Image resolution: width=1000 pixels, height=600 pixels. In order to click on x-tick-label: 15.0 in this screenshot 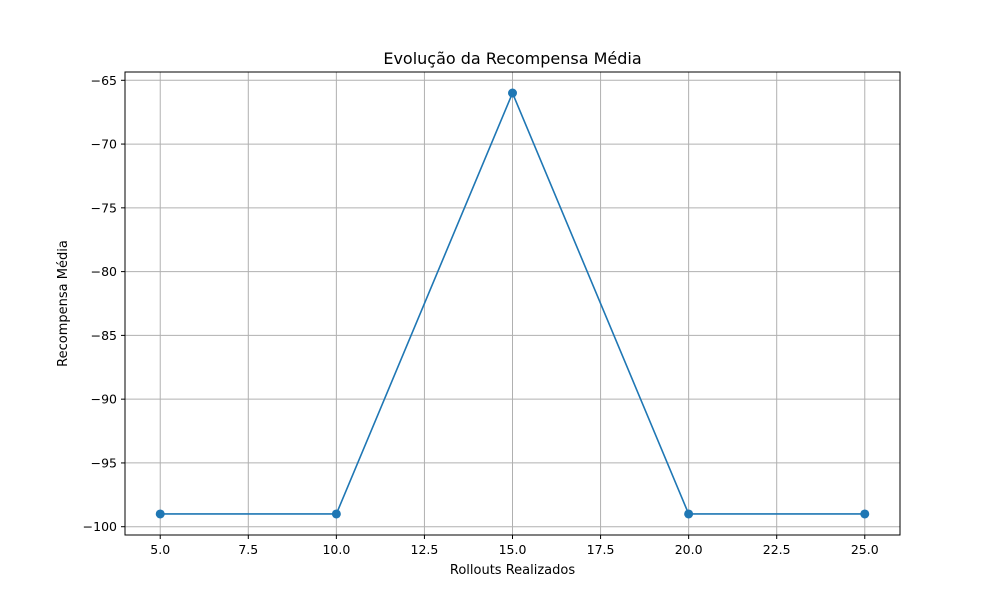, I will do `click(513, 549)`.